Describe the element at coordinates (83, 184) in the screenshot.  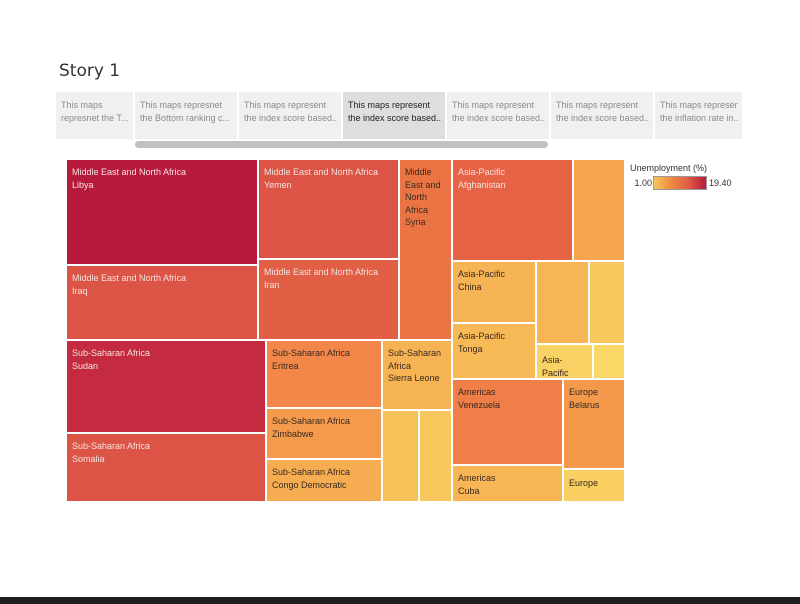
I see `tile-country-label: Libya` at that location.